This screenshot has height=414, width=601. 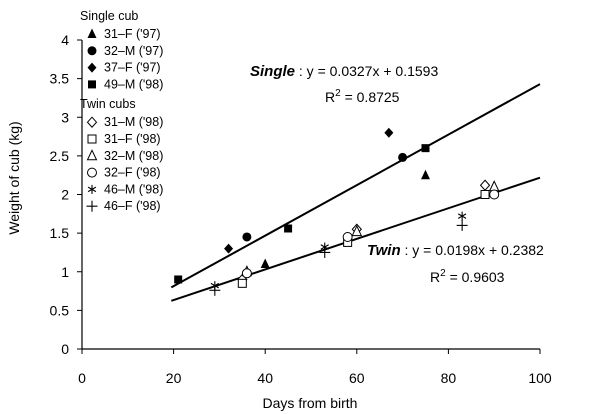 What do you see at coordinates (310, 403) in the screenshot?
I see `x-axis-label: Days from birth` at bounding box center [310, 403].